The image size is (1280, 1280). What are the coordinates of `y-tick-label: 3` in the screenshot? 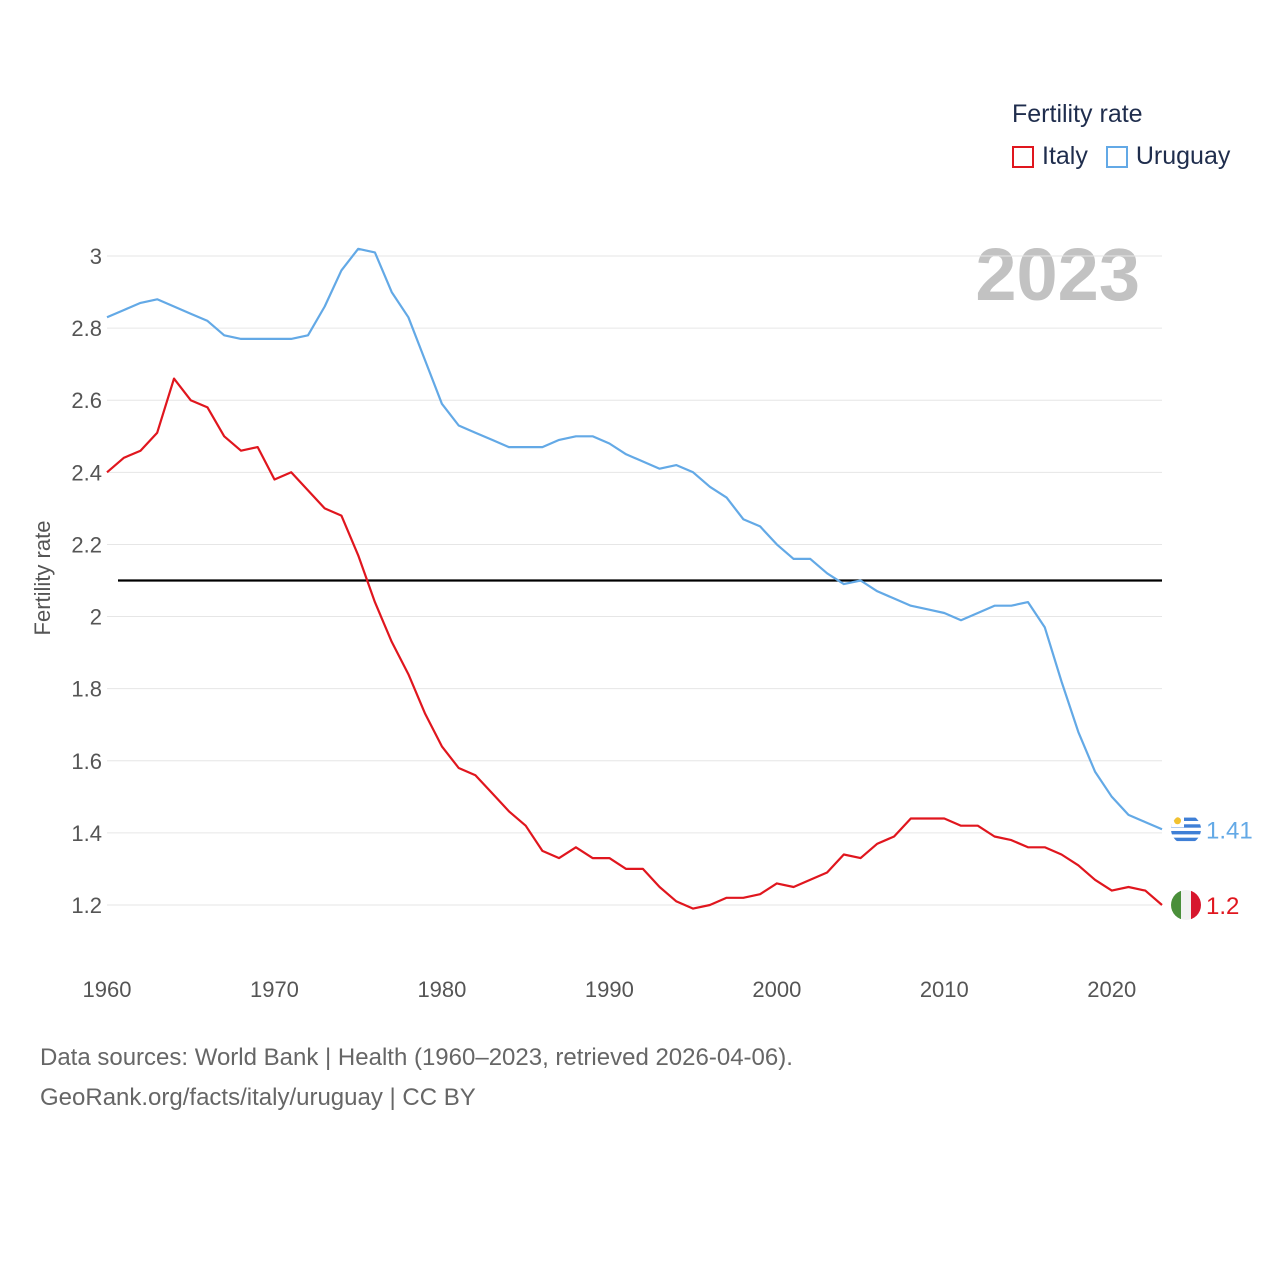 It's located at (96, 256).